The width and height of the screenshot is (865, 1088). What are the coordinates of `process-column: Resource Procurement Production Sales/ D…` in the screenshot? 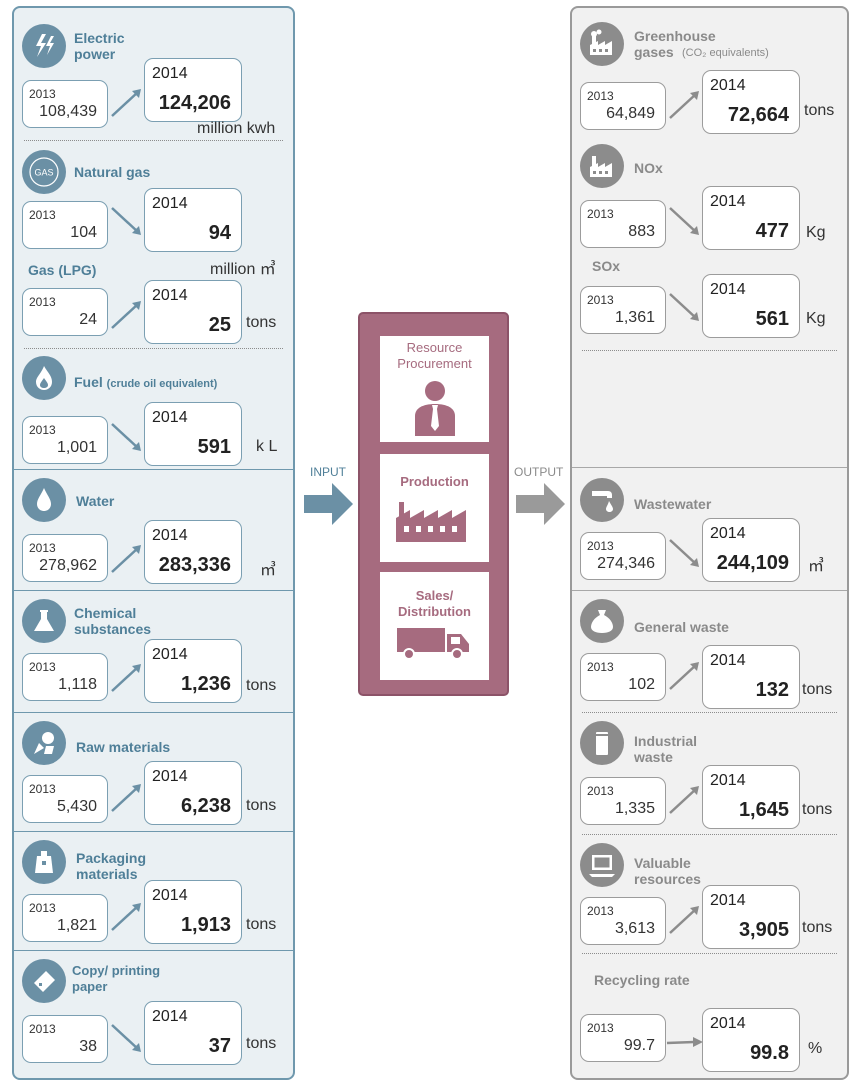 It's located at (433, 504).